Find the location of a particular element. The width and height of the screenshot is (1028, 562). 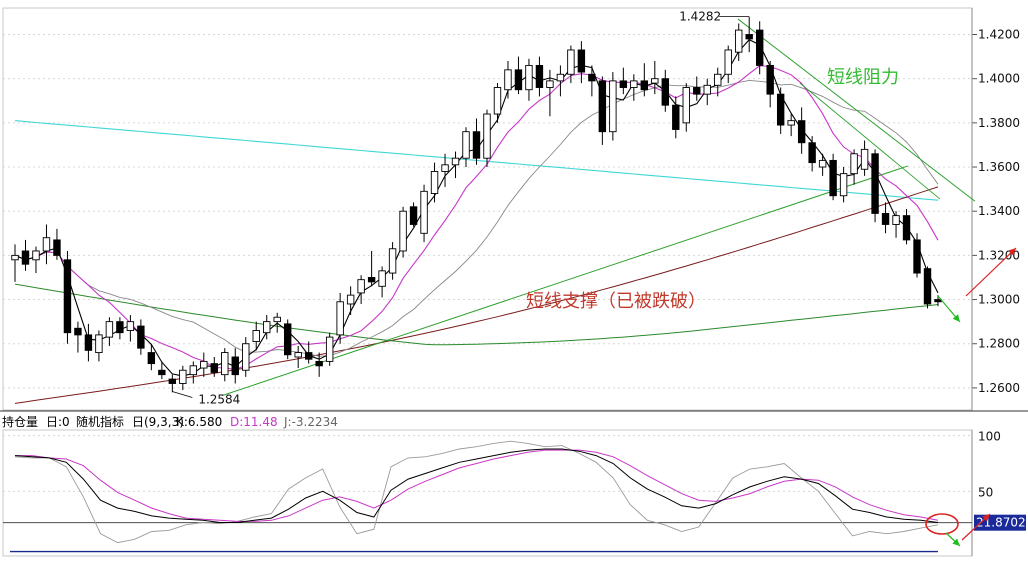

down-arrow-head is located at coordinates (956, 318).